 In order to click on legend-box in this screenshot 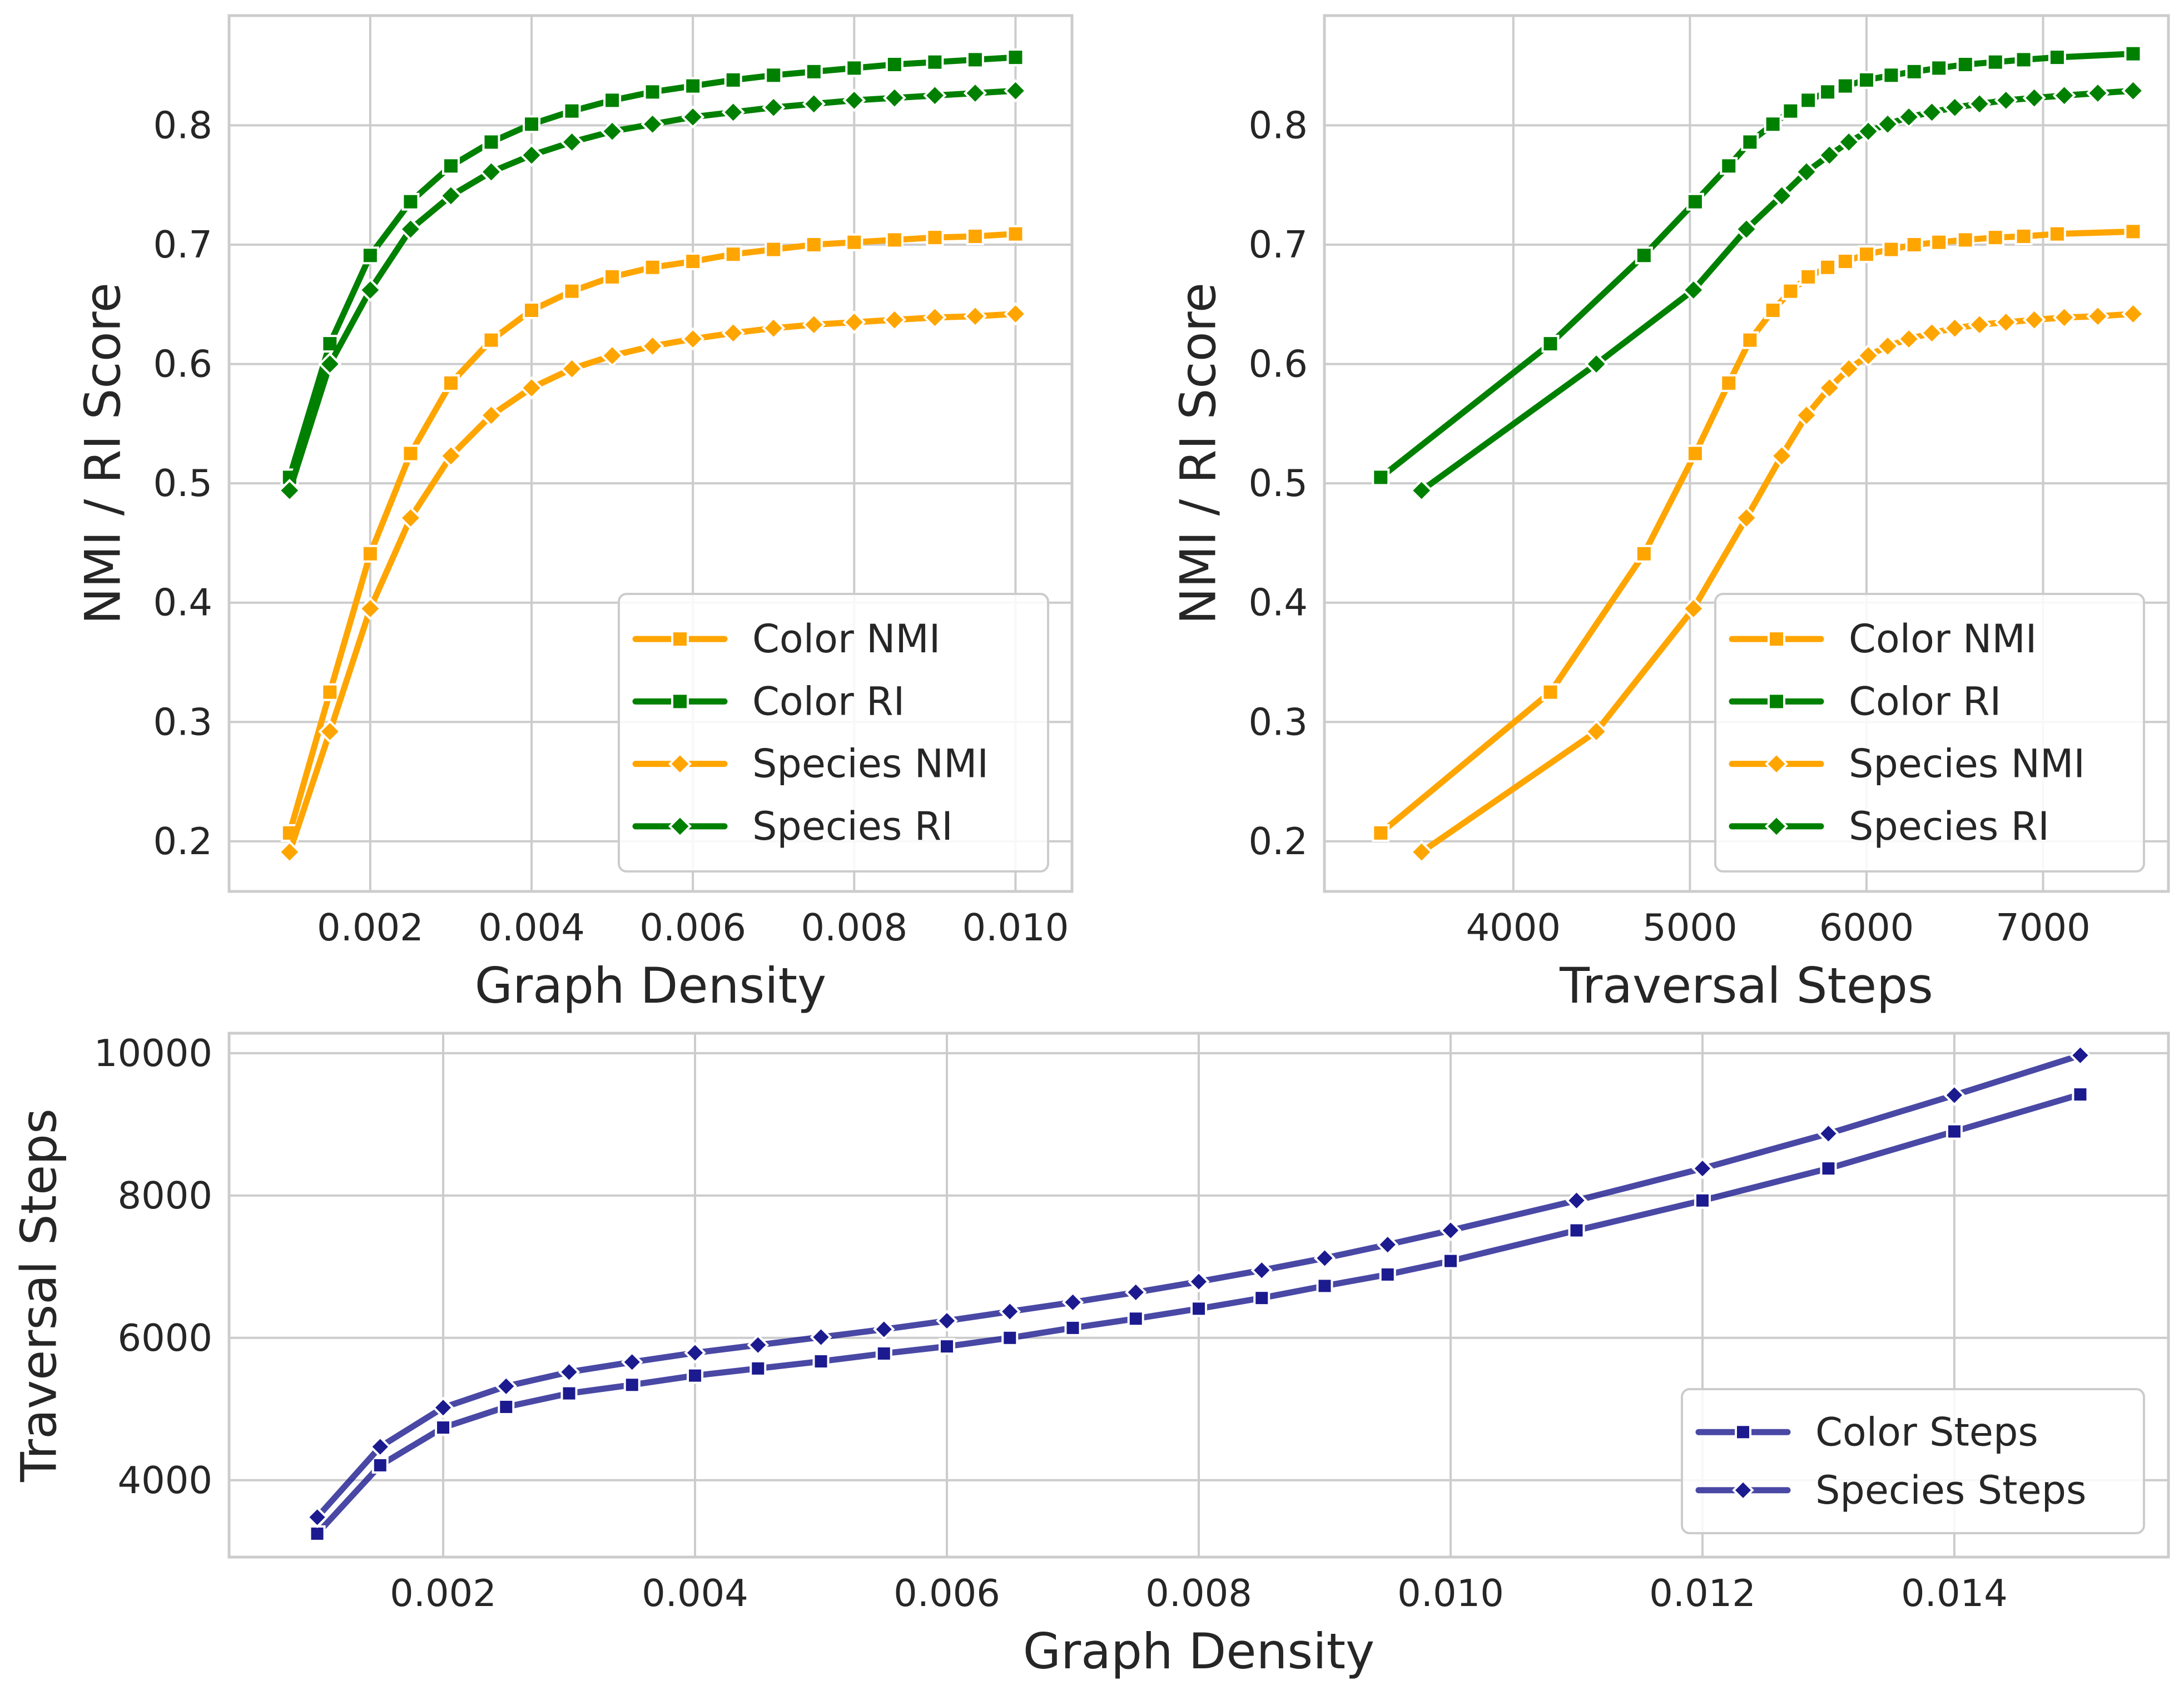, I will do `click(1929, 733)`.